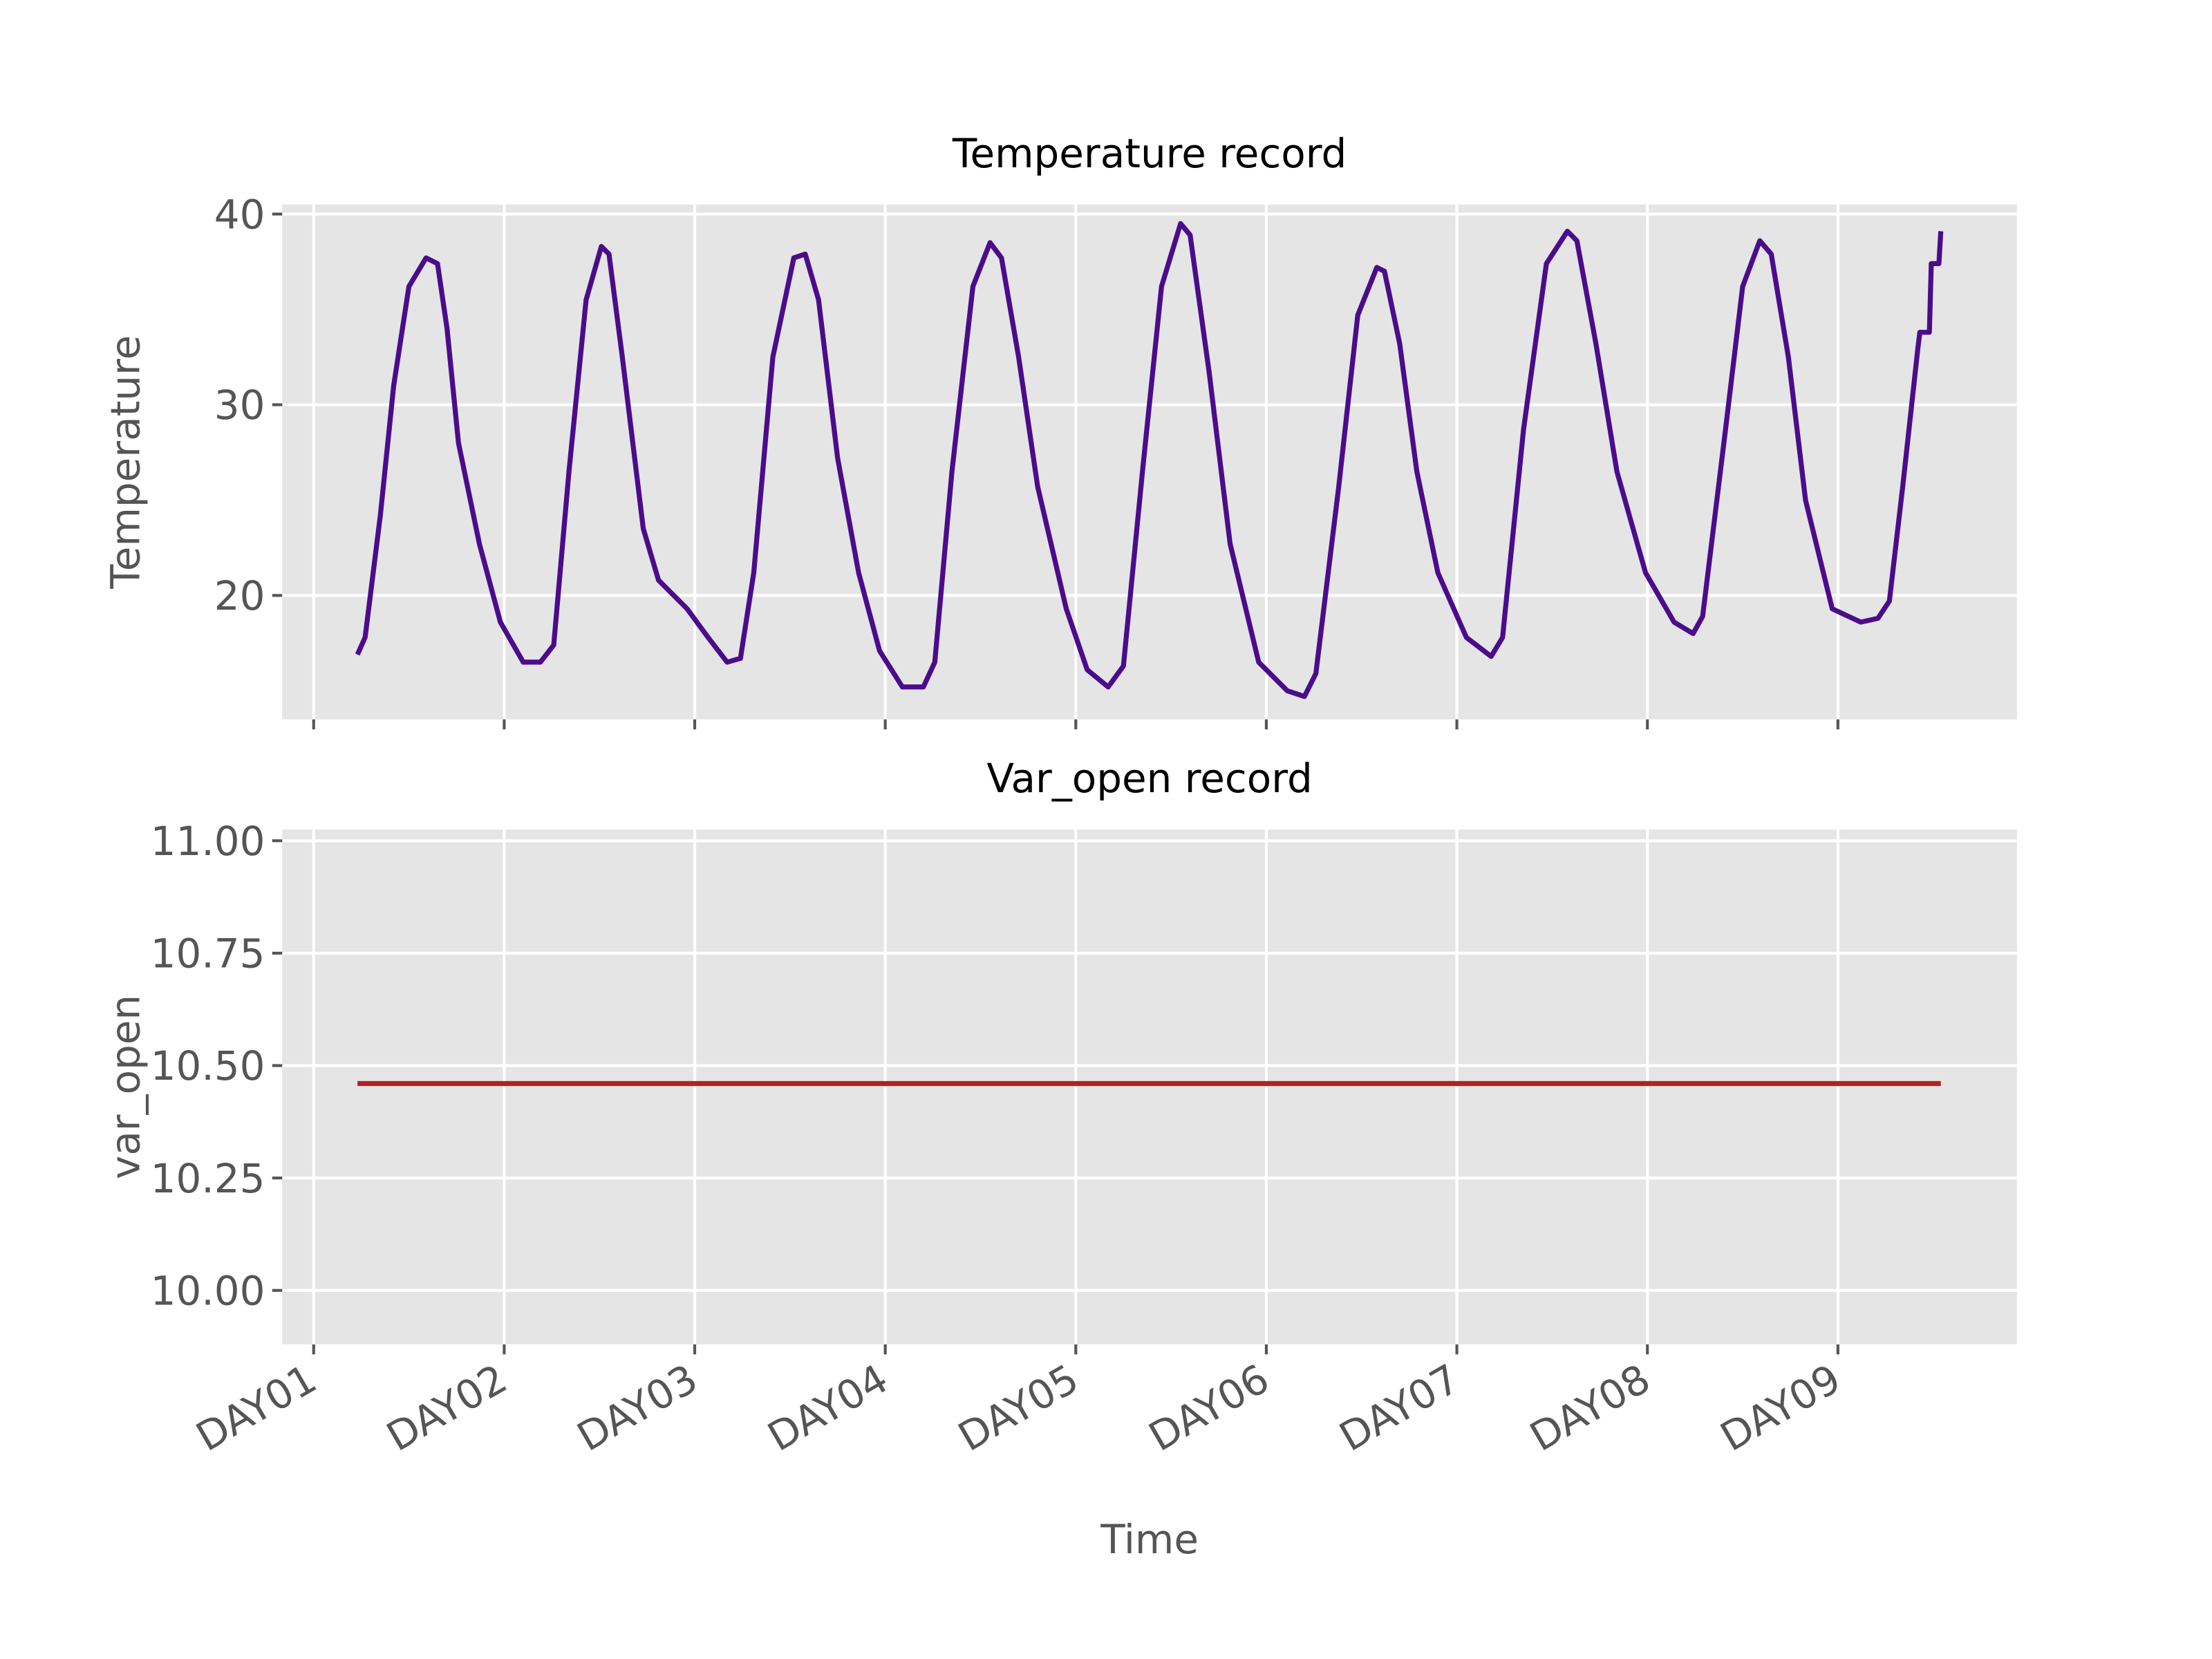 This screenshot has width=2212, height=1659. I want to click on y-tick-label: 11.00, so click(208, 842).